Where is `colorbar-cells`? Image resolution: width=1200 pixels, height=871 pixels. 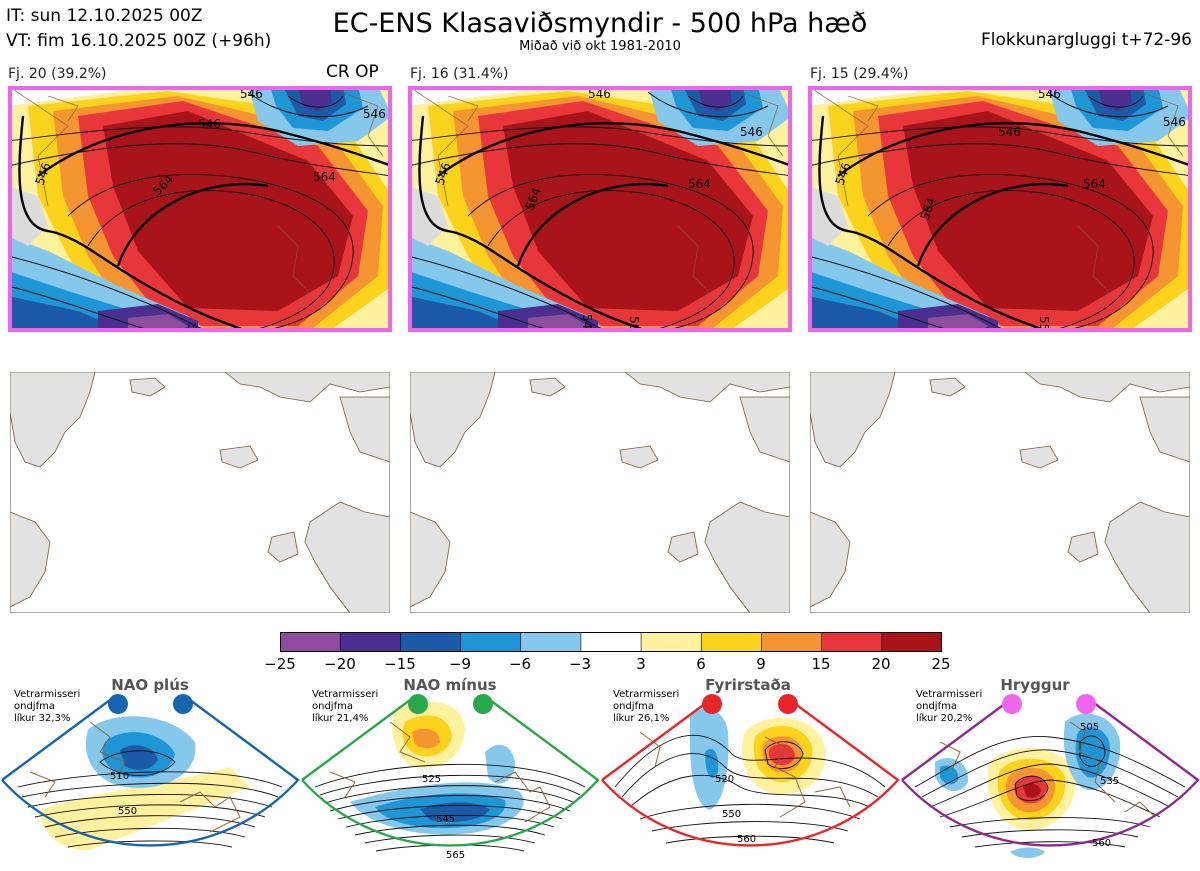 colorbar-cells is located at coordinates (611, 642).